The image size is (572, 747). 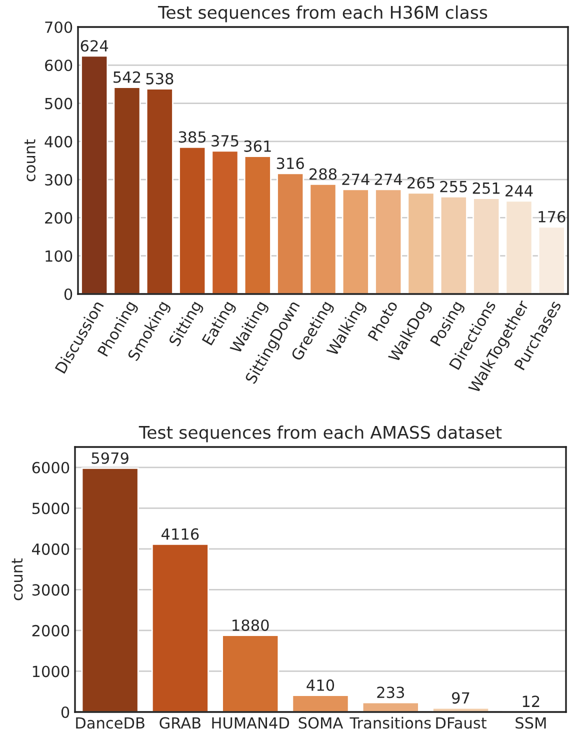 I want to click on data-label: 176, so click(x=552, y=216).